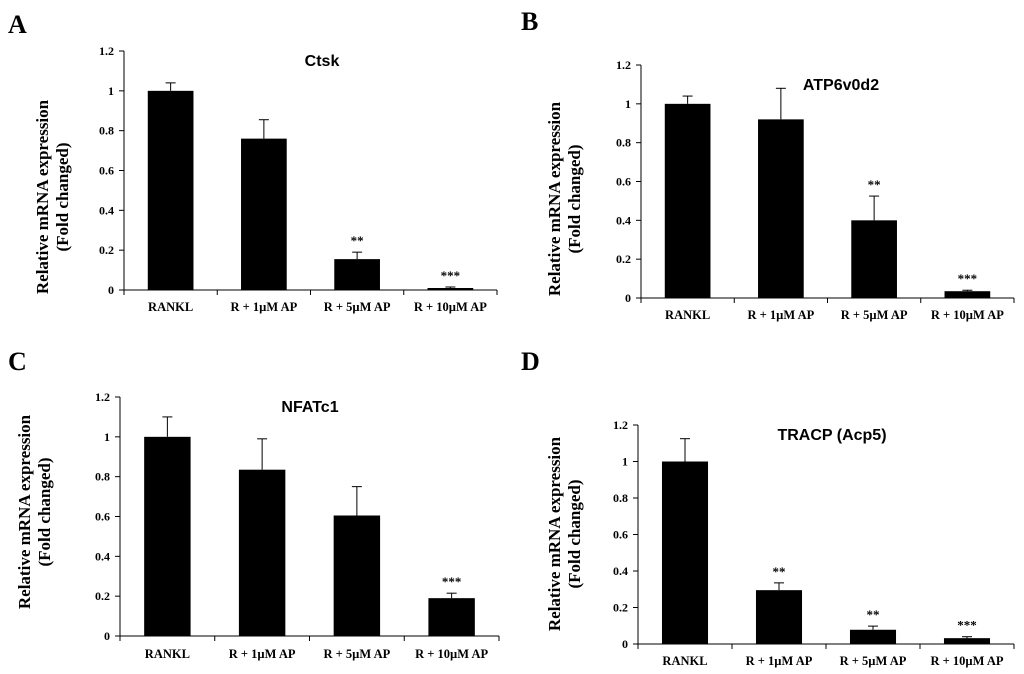 The height and width of the screenshot is (674, 1024). Describe the element at coordinates (841, 85) in the screenshot. I see `chart-title: ATP6v0d2` at that location.